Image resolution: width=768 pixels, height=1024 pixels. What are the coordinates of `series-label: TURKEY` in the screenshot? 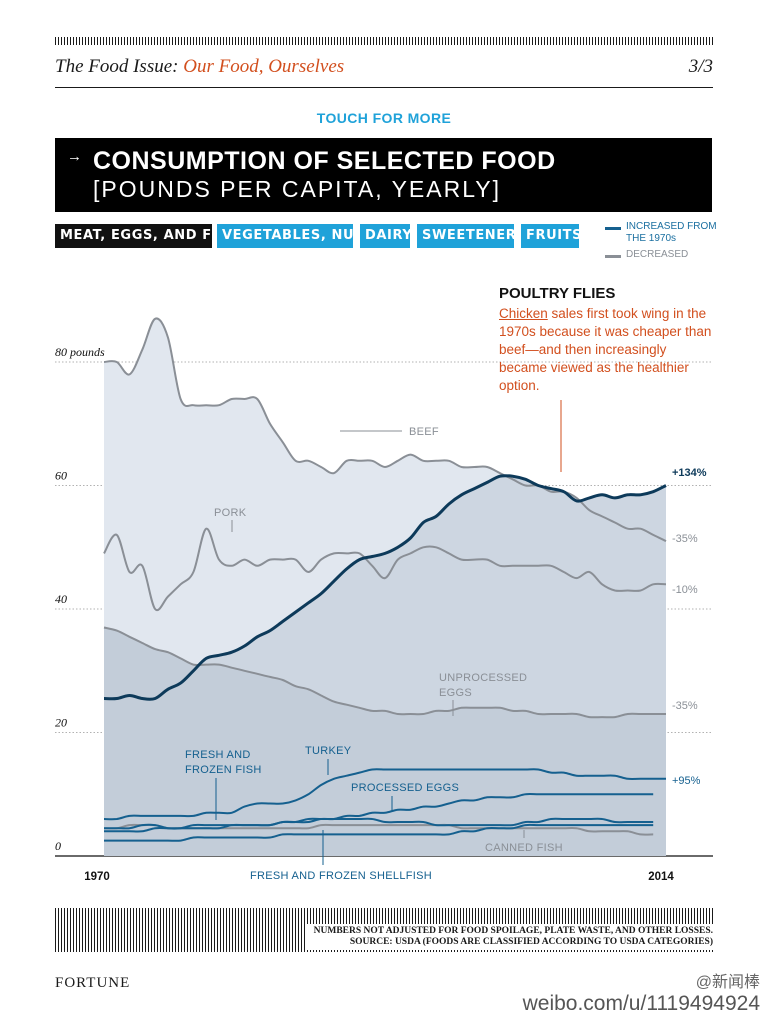 It's located at (328, 751).